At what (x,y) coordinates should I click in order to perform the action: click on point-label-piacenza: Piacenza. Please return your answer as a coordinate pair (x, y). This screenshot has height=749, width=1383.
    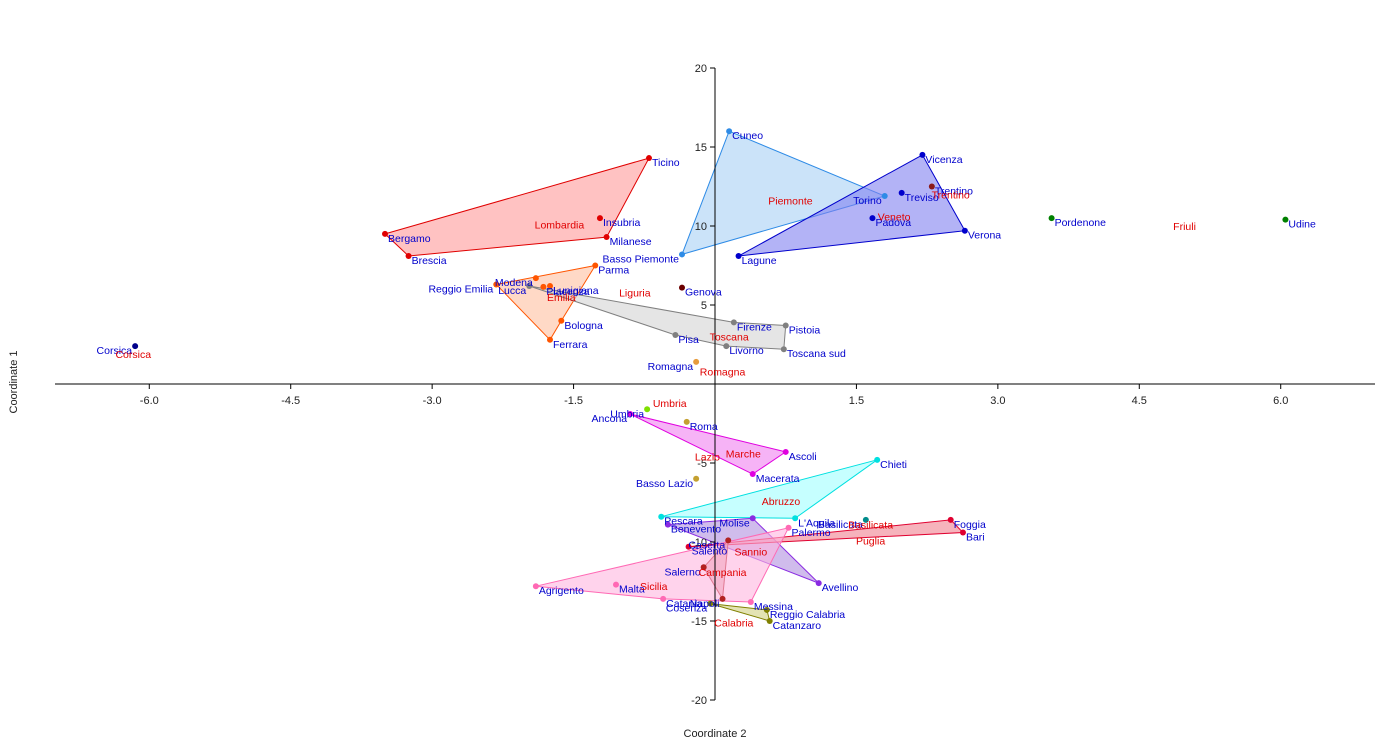
    Looking at the image, I should click on (567, 292).